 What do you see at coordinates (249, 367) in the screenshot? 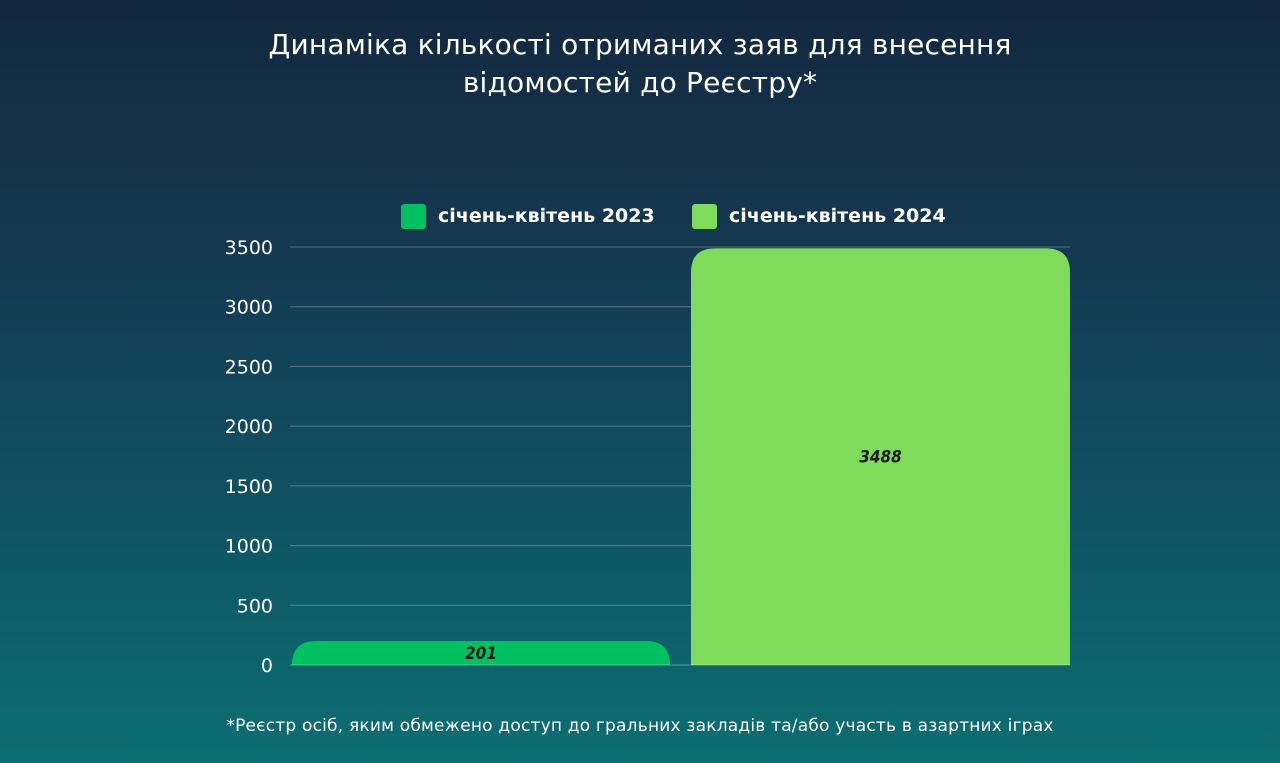
I see `y-tick-label: 2500` at bounding box center [249, 367].